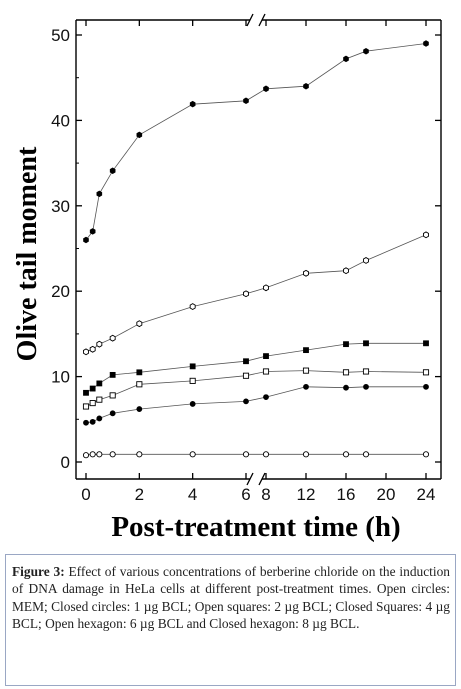 The width and height of the screenshot is (461, 689). I want to click on caption-label: Figure 3:, so click(38, 571).